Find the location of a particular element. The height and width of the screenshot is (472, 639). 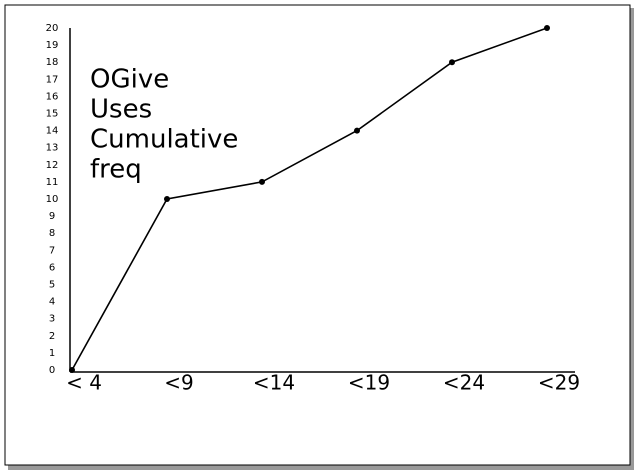

y-tick-label: 20 is located at coordinates (52, 28).